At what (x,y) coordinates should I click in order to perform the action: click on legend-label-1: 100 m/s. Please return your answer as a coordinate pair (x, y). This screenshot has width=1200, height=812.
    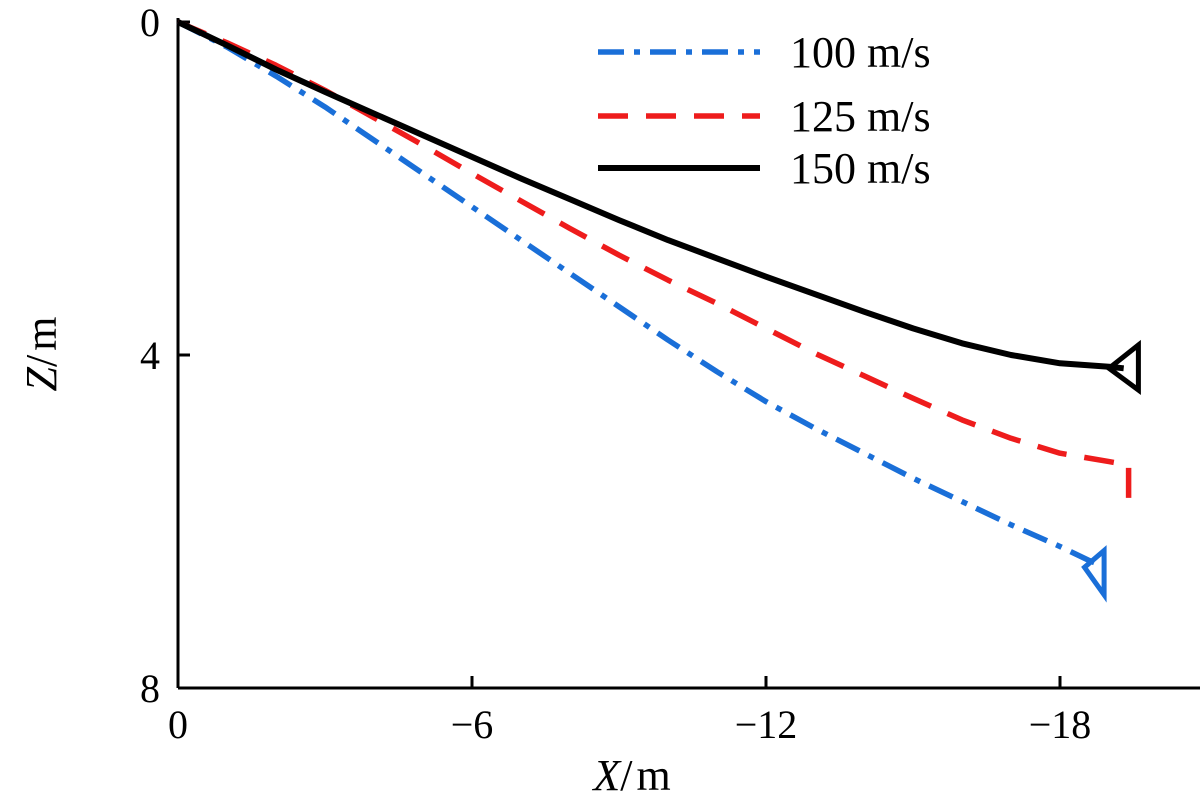
    Looking at the image, I should click on (860, 52).